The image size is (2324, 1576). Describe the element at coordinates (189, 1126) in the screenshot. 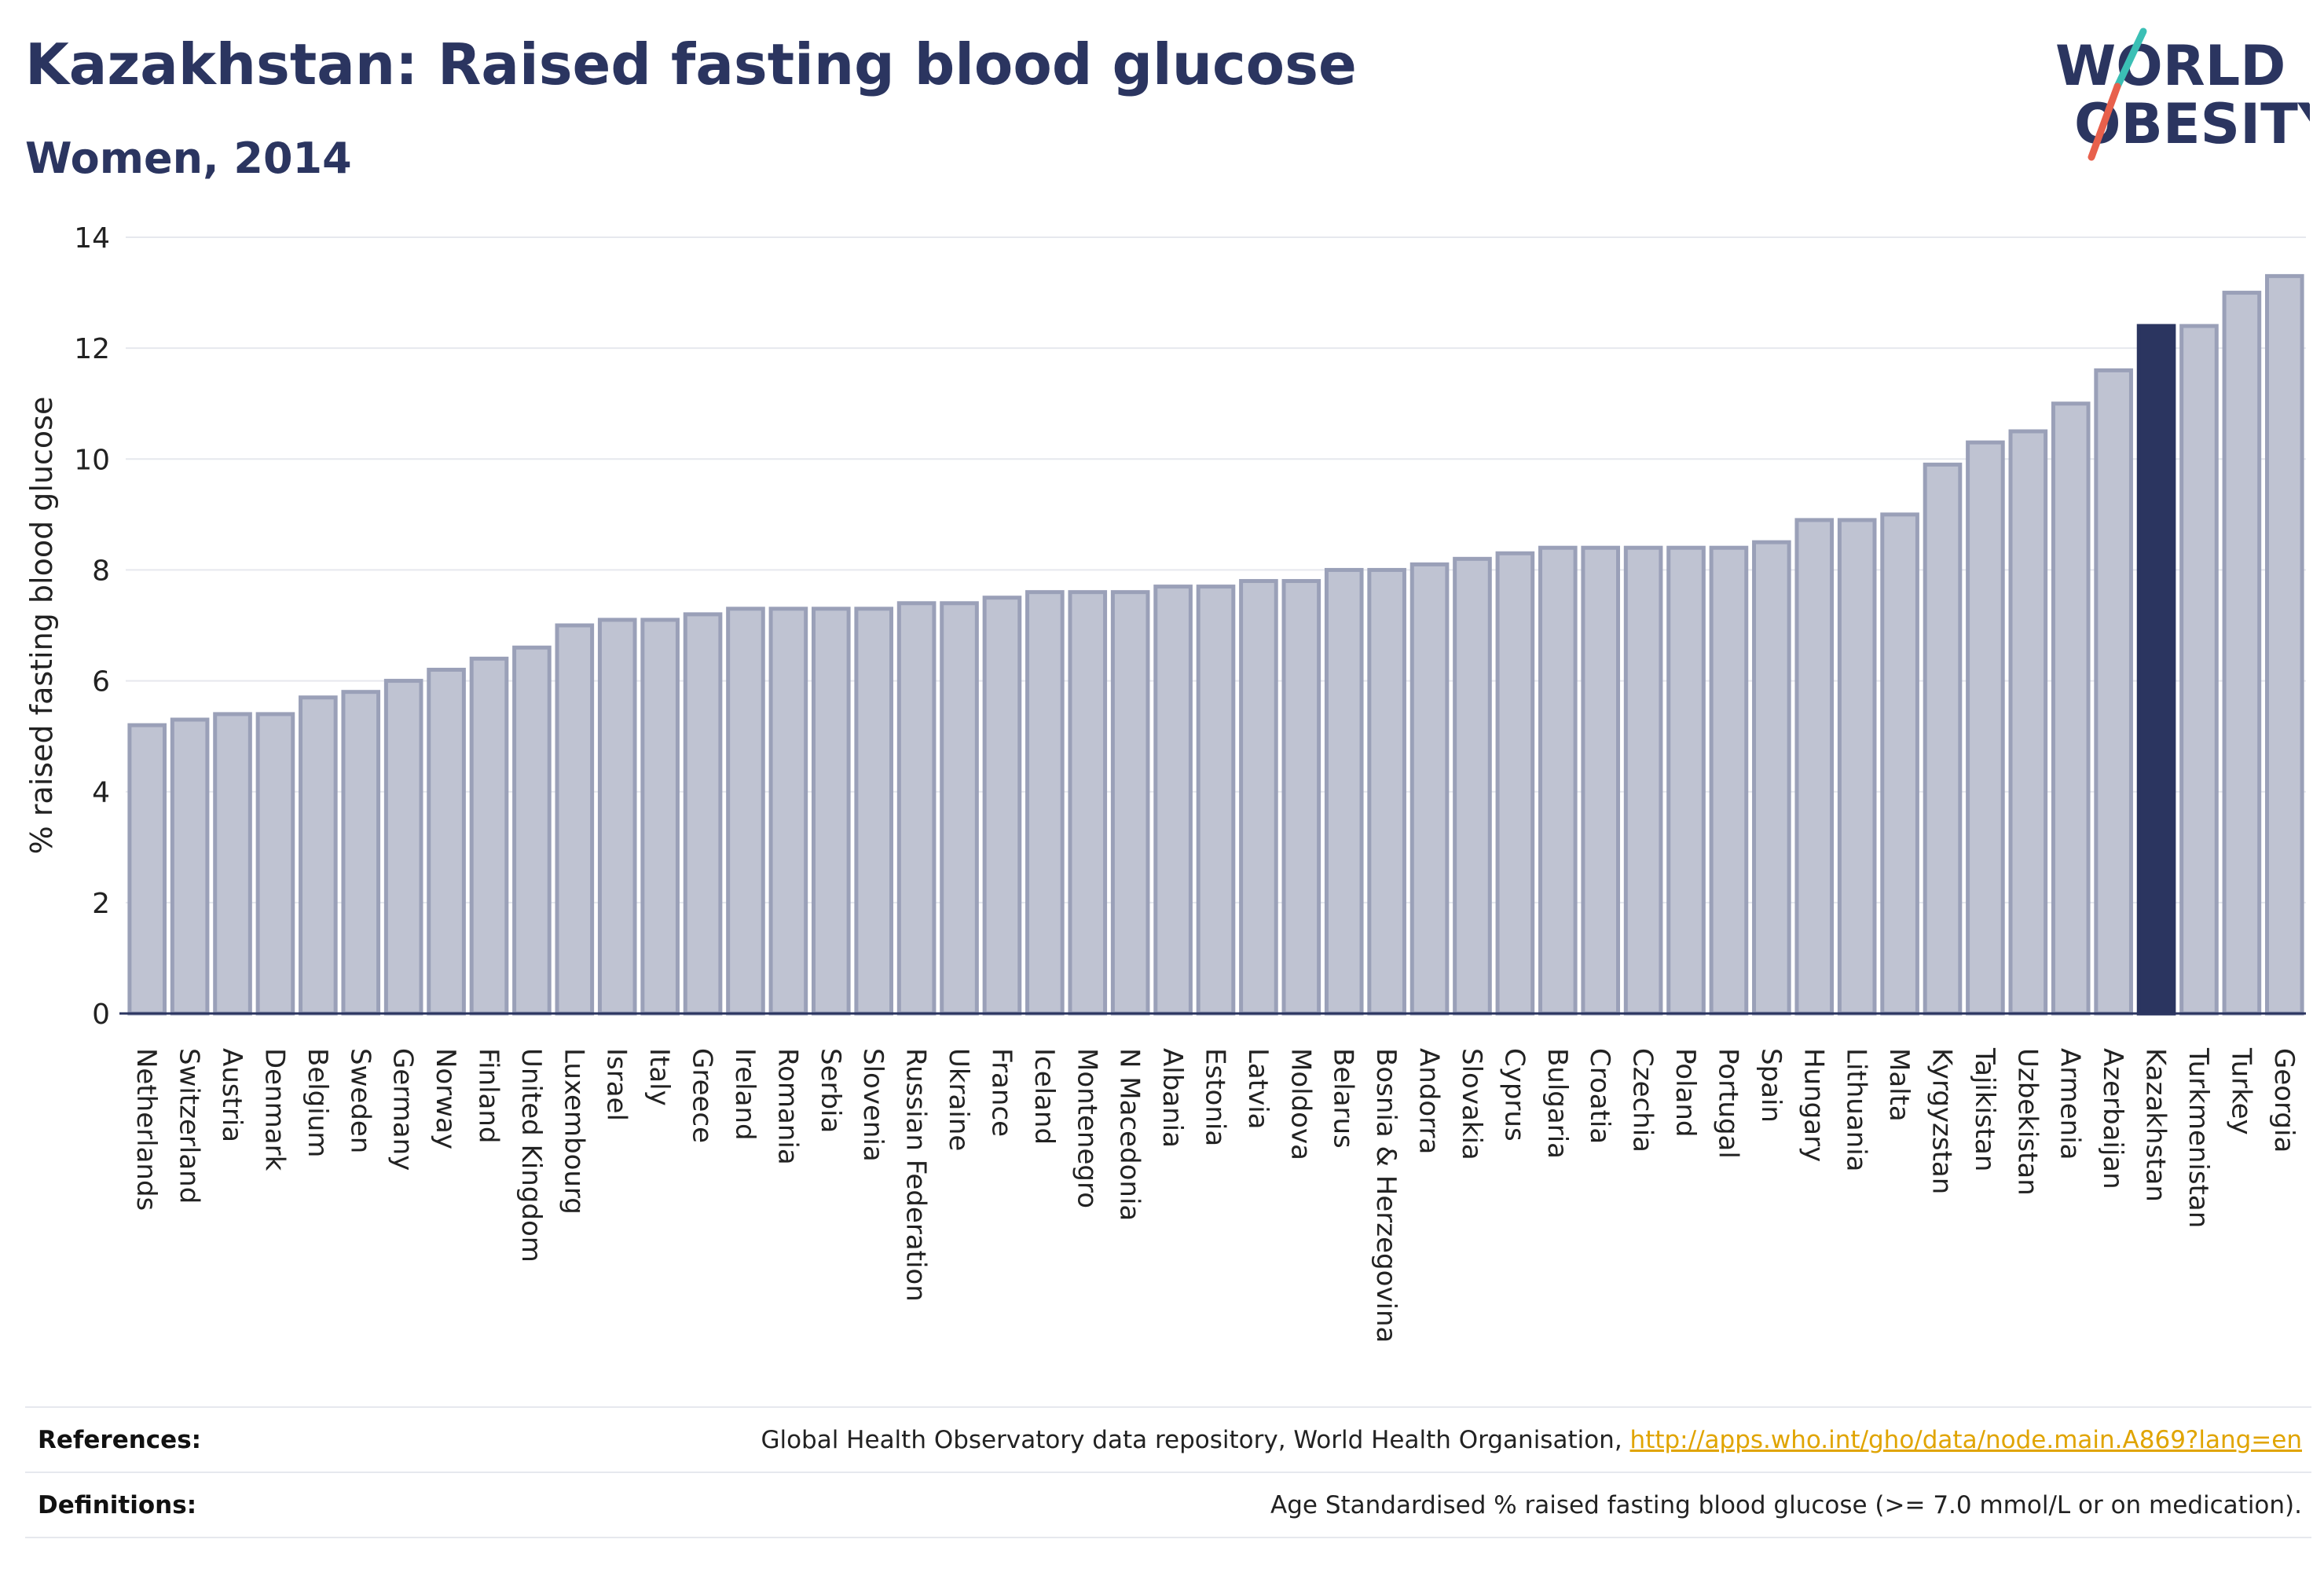

I see `x-tick-label: Switzerland` at that location.